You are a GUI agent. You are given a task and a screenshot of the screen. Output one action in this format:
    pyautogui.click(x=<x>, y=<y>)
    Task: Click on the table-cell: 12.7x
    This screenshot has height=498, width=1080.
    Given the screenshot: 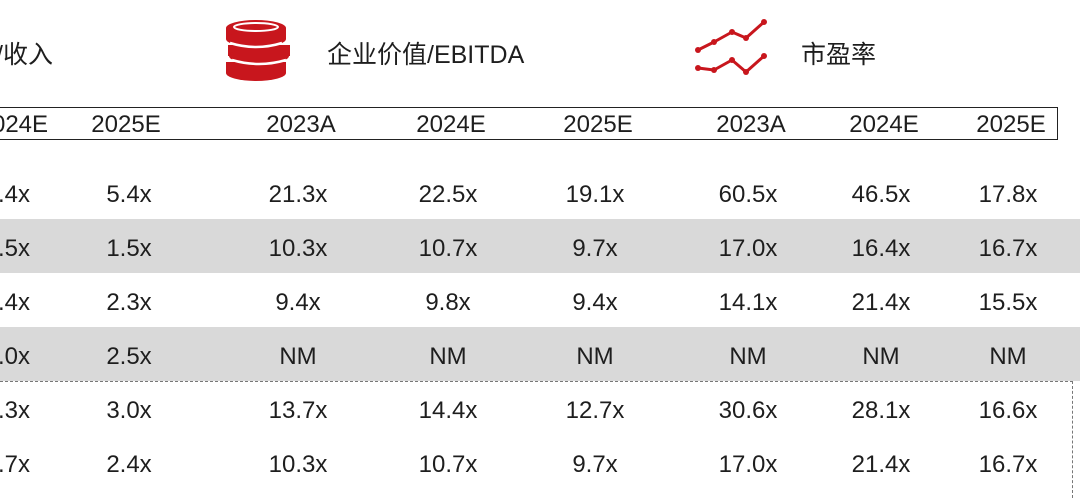 What is the action you would take?
    pyautogui.click(x=595, y=410)
    